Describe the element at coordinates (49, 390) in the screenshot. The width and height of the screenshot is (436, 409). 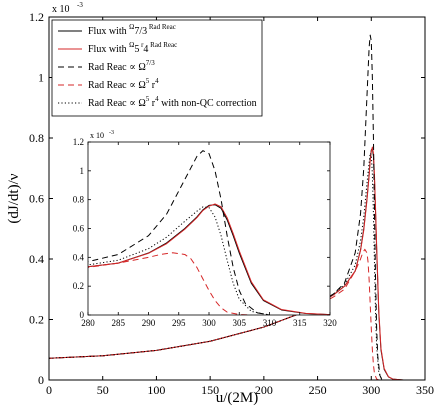
I see `x-tick-label: 0` at that location.